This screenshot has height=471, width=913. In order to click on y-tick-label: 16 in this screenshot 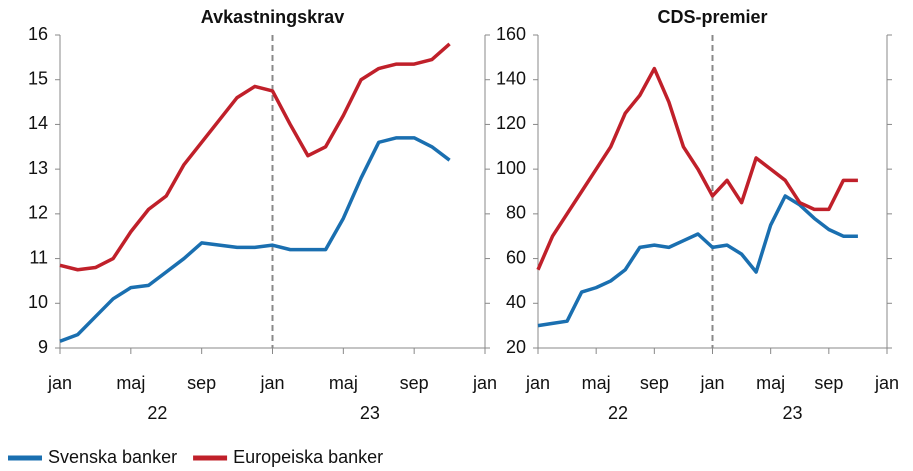, I will do `click(38, 34)`.